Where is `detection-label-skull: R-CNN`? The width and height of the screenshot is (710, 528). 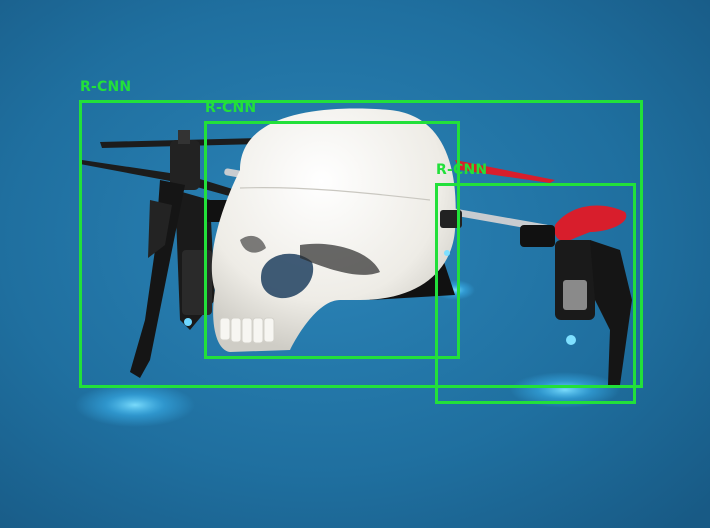 detection-label-skull: R-CNN is located at coordinates (231, 108).